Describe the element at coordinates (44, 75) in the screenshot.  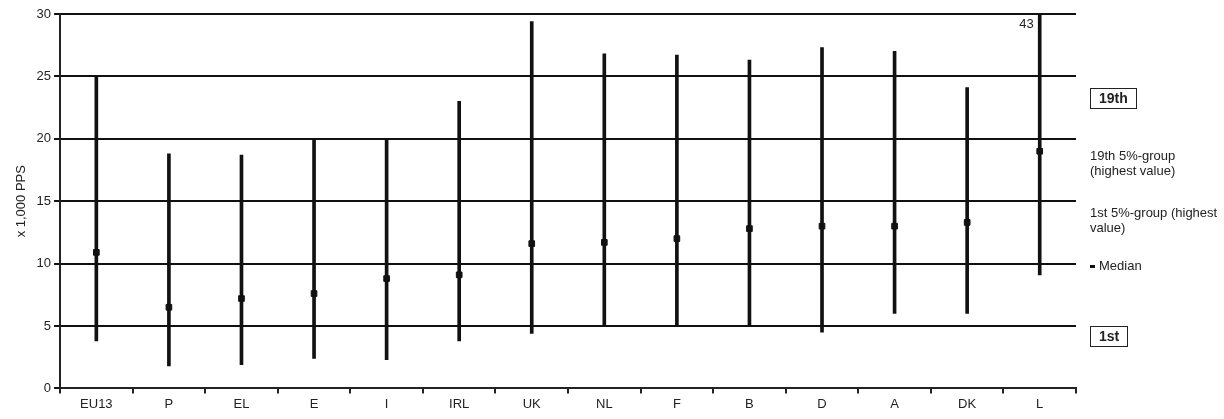
I see `y-tick-label: 25` at that location.